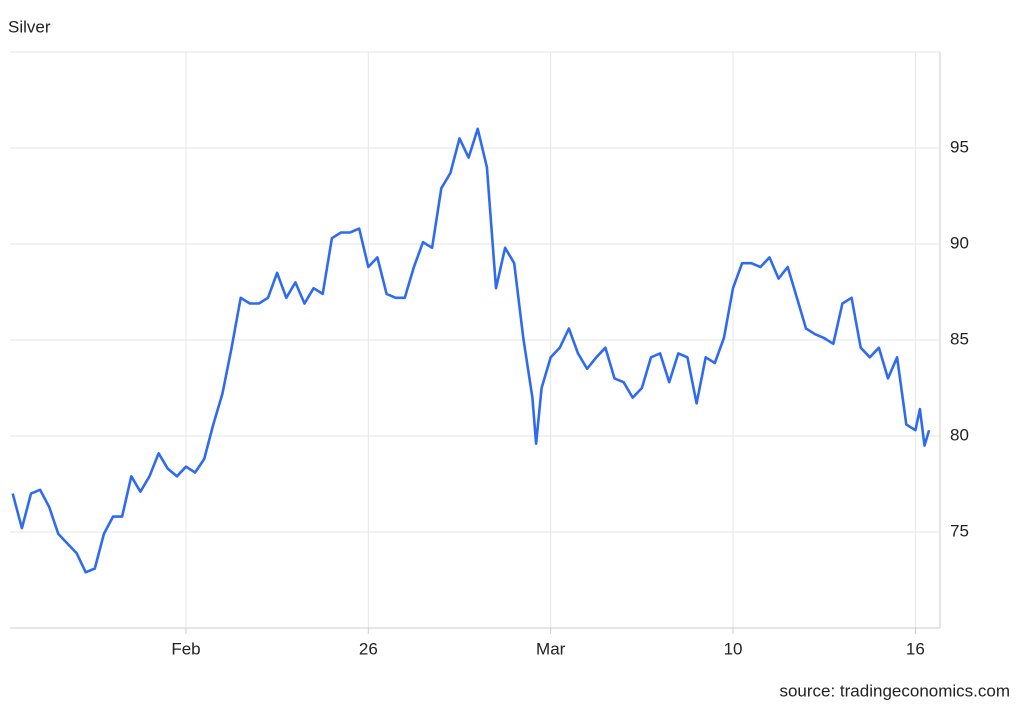 The width and height of the screenshot is (1024, 710). What do you see at coordinates (915, 648) in the screenshot?
I see `x-tick-label: 16` at bounding box center [915, 648].